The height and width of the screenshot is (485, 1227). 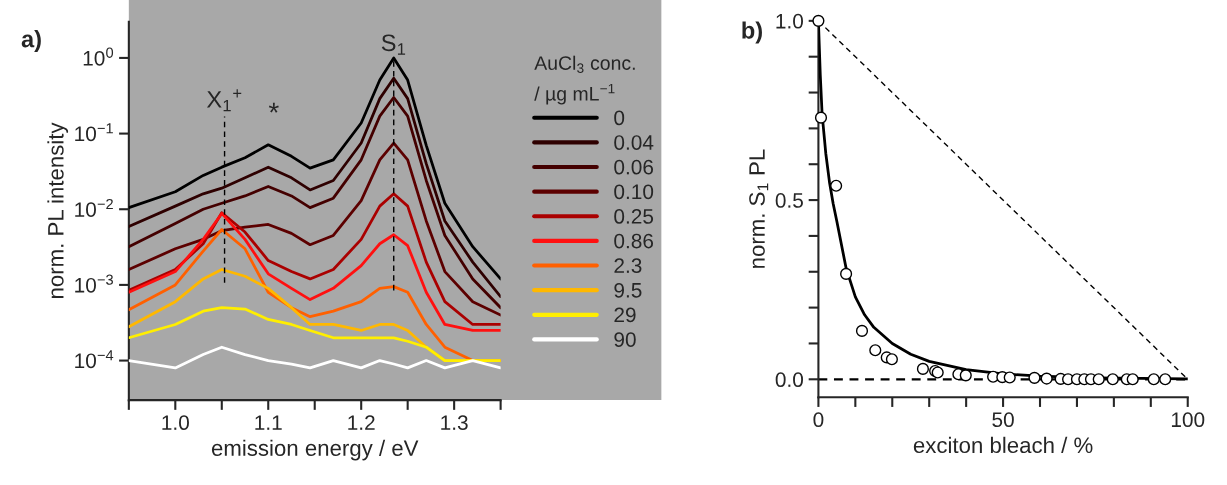 I want to click on legend-label: 0.25, so click(x=634, y=216).